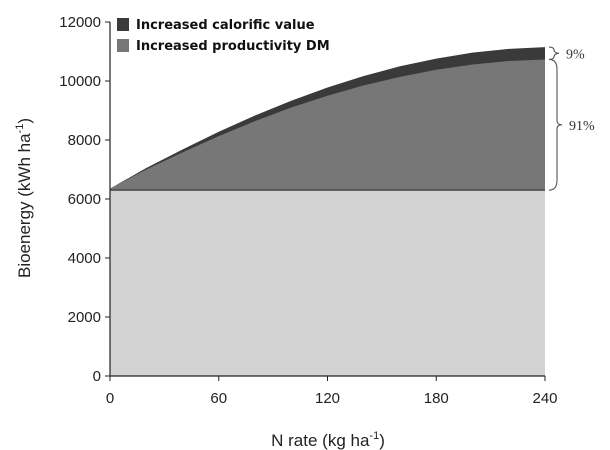  What do you see at coordinates (97, 376) in the screenshot?
I see `y-tick-label: 0` at bounding box center [97, 376].